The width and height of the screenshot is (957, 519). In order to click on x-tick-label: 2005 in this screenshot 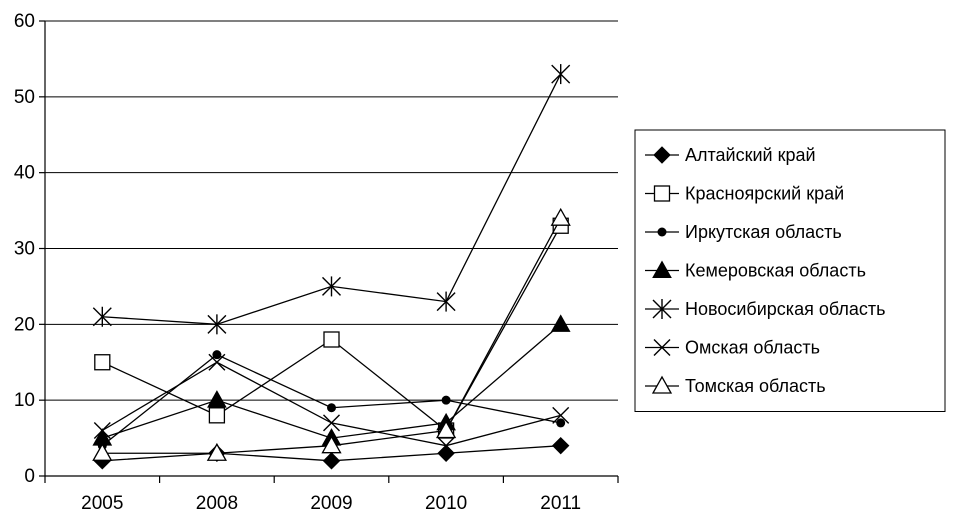, I will do `click(102, 503)`.